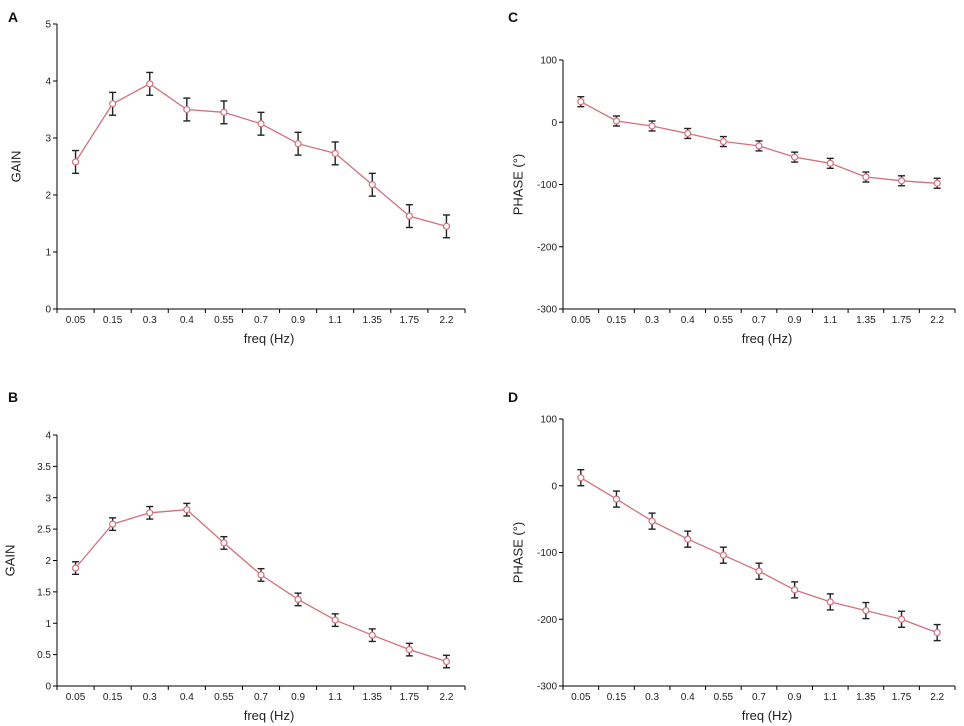  Describe the element at coordinates (16, 167) in the screenshot. I see `y-axis-title: GAIN` at that location.